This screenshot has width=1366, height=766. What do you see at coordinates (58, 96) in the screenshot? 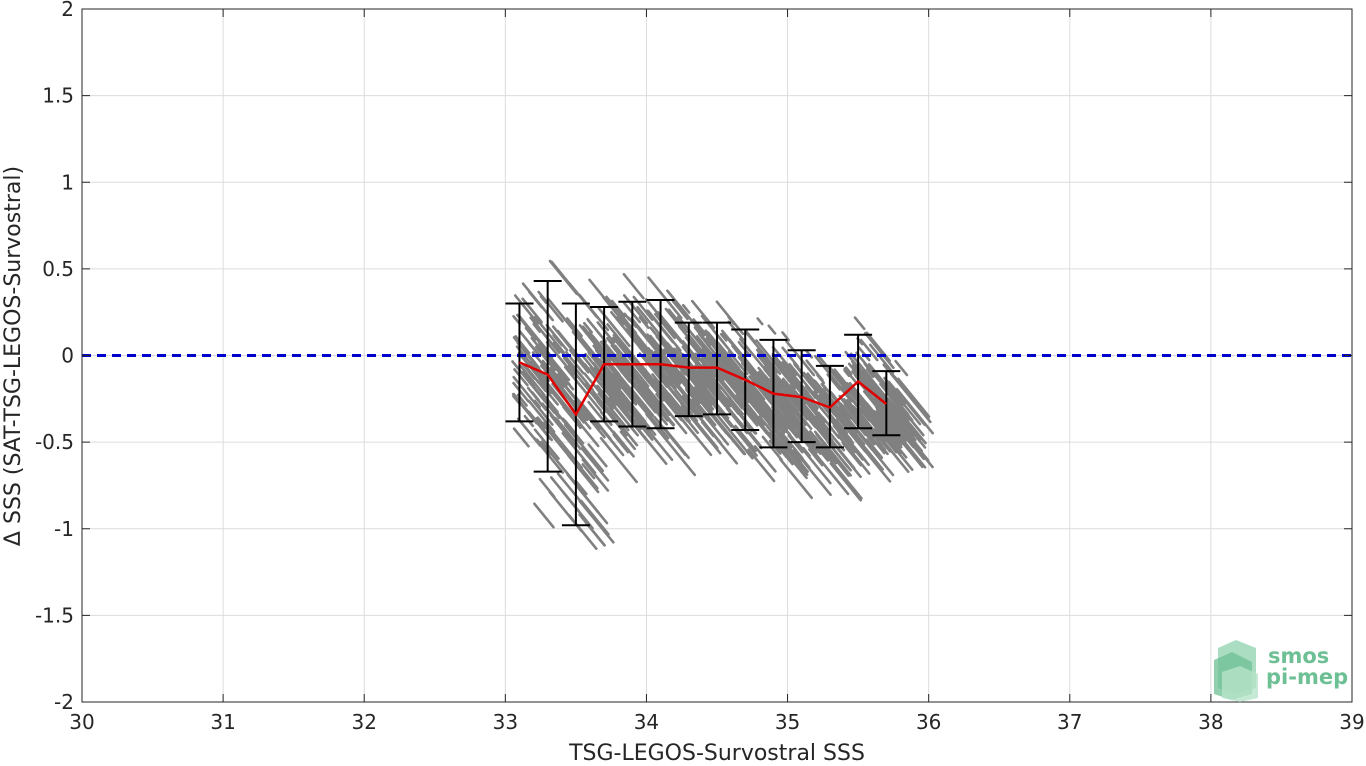
I see `y-tick-label: 1.5` at bounding box center [58, 96].